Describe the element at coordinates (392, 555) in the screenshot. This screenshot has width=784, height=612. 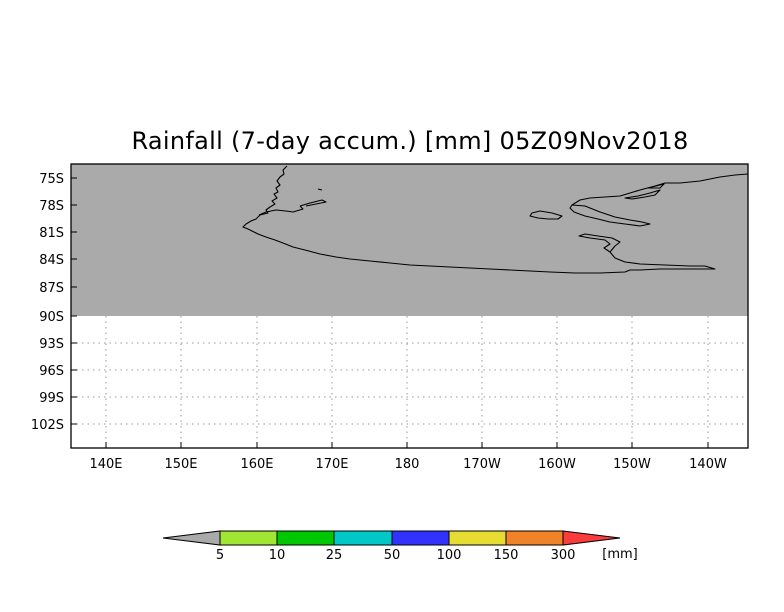
I see `colorbar-label: 50` at that location.